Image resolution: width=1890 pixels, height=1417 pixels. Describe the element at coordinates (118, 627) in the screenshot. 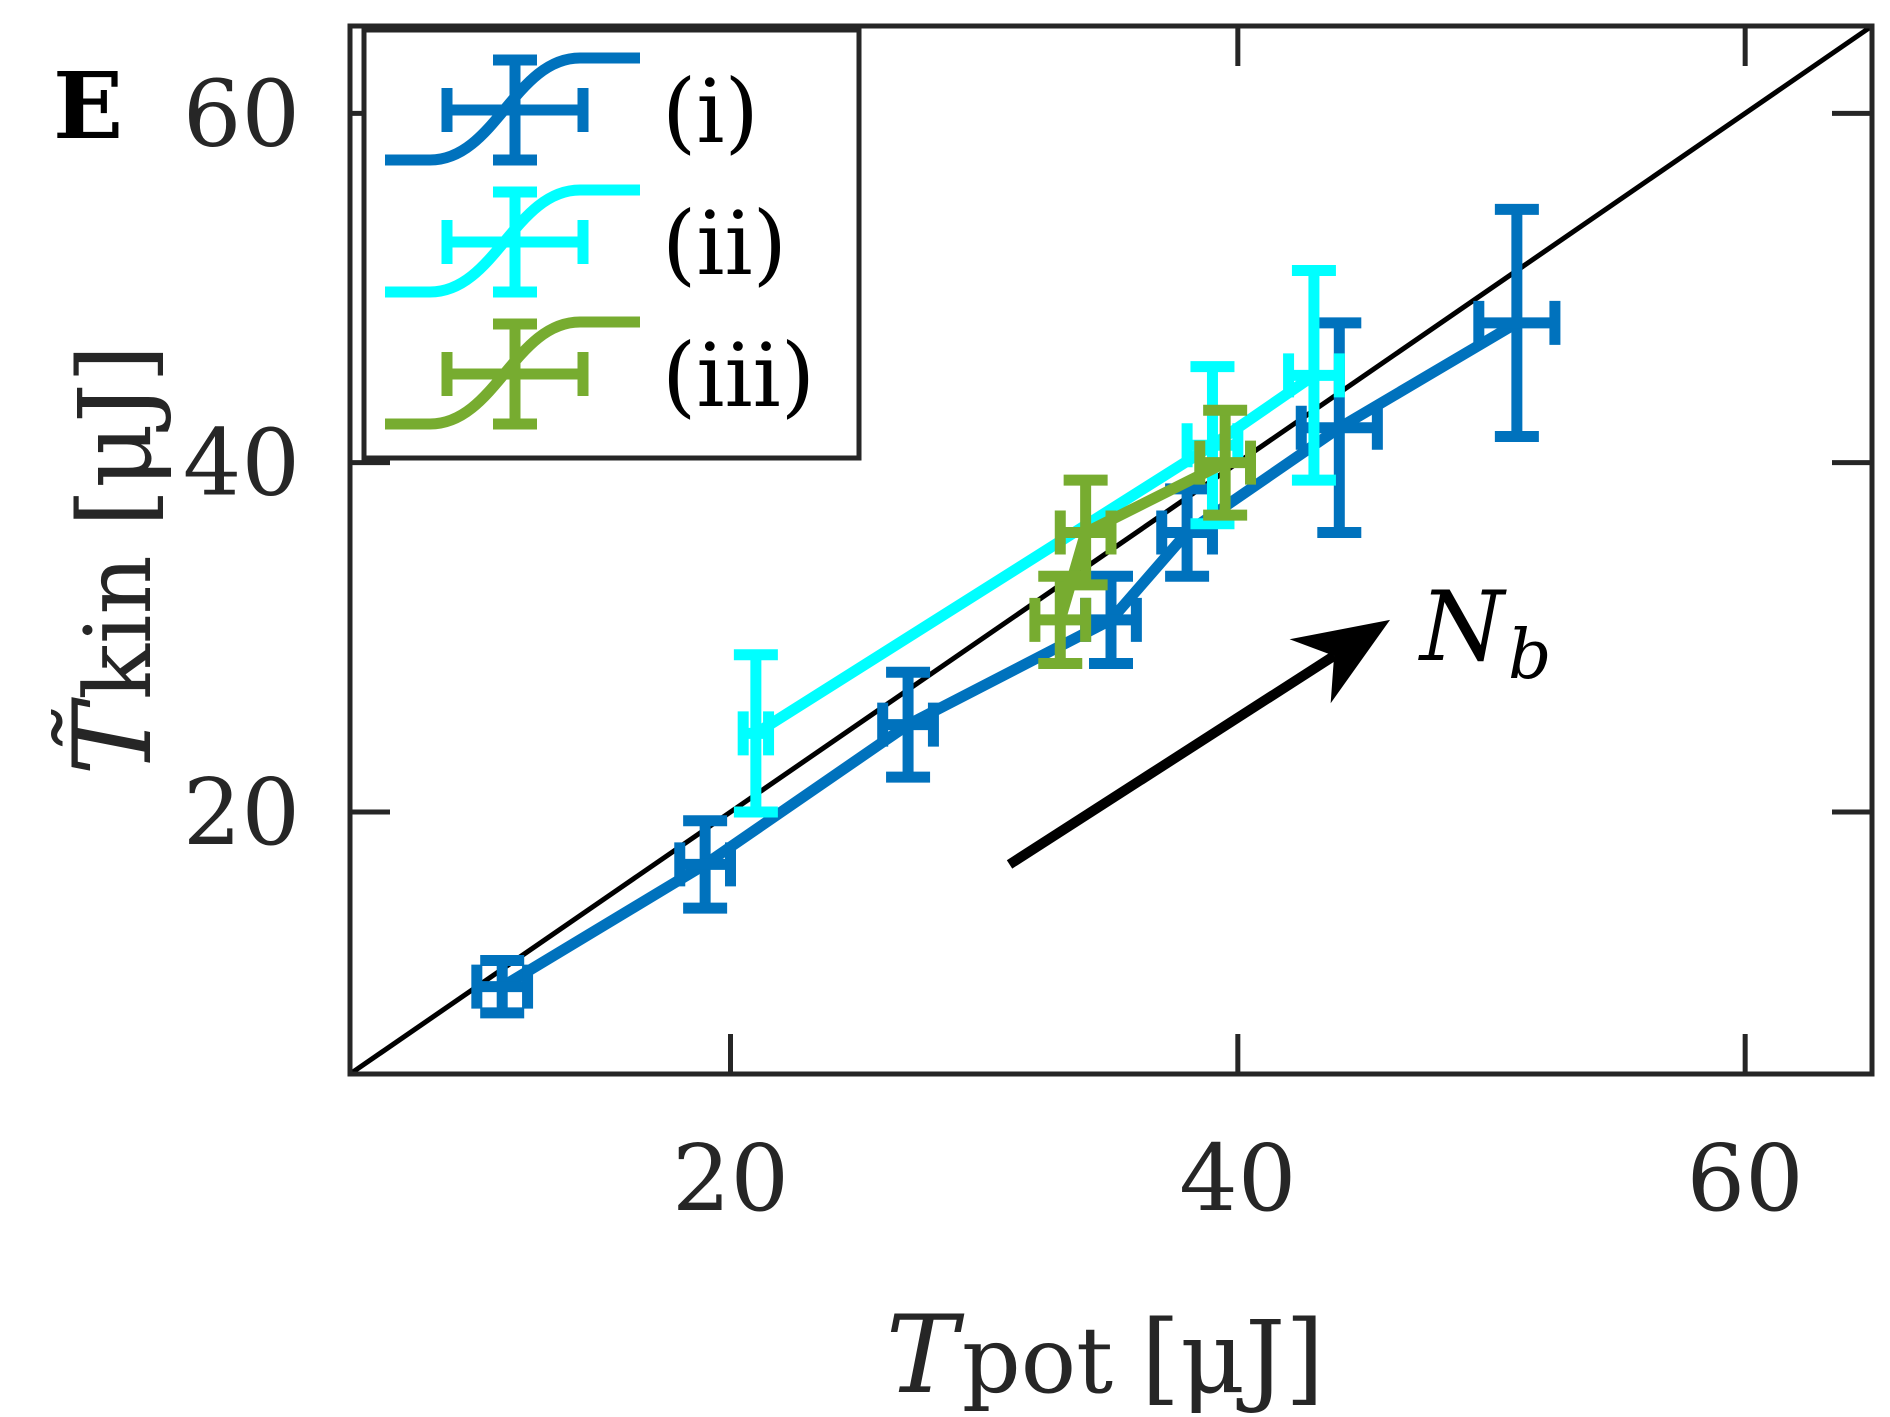

I see `y-axis-label-sub: kin` at that location.